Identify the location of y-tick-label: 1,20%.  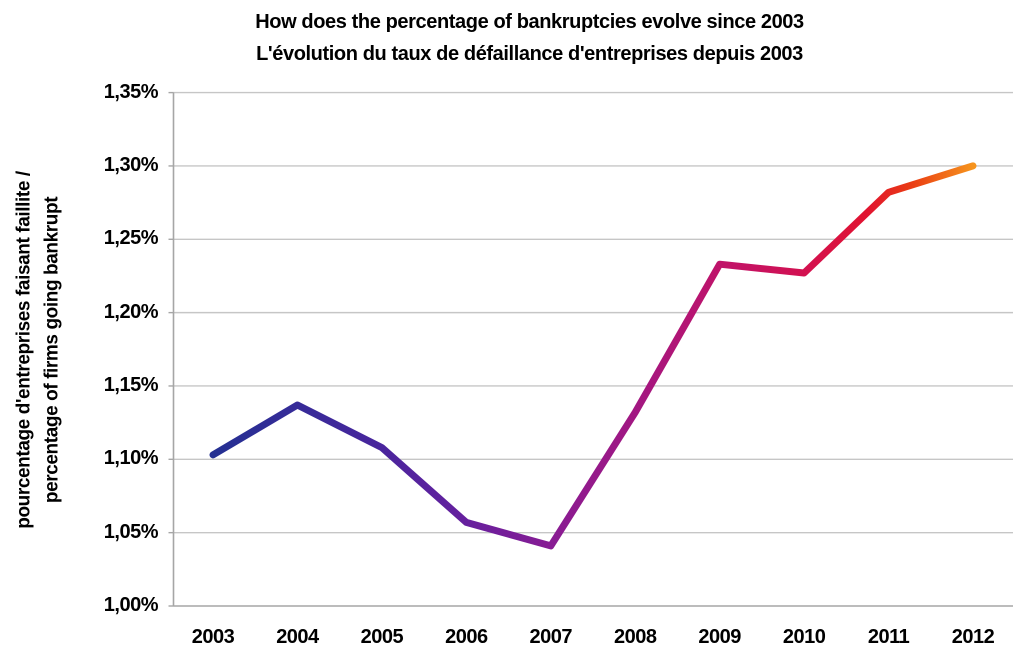
(131, 311).